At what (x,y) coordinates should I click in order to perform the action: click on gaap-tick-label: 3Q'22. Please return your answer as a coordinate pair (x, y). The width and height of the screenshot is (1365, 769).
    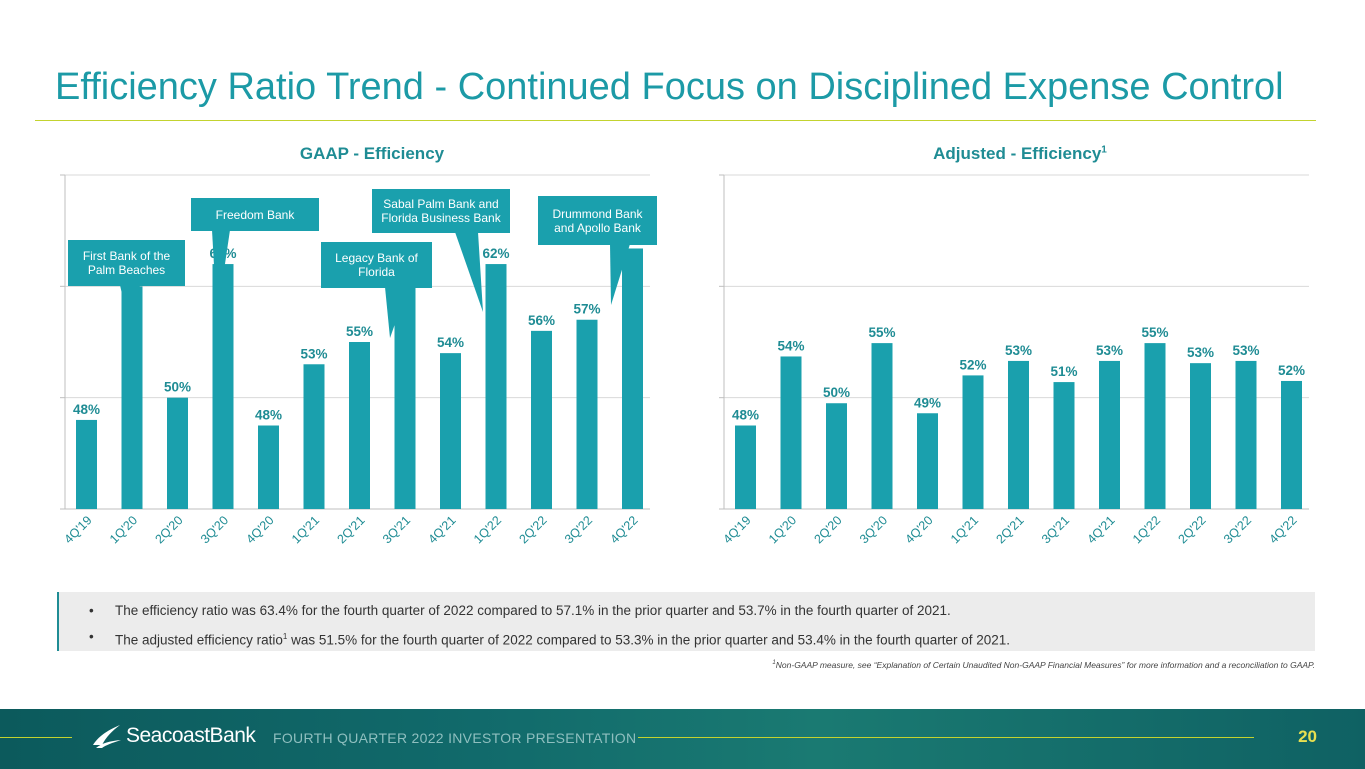
    Looking at the image, I should click on (578, 529).